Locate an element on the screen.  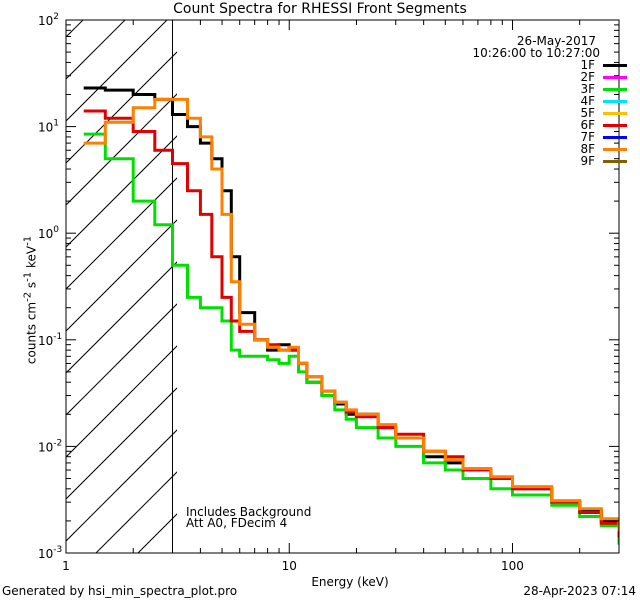
legend-label: 6F is located at coordinates (587, 125).